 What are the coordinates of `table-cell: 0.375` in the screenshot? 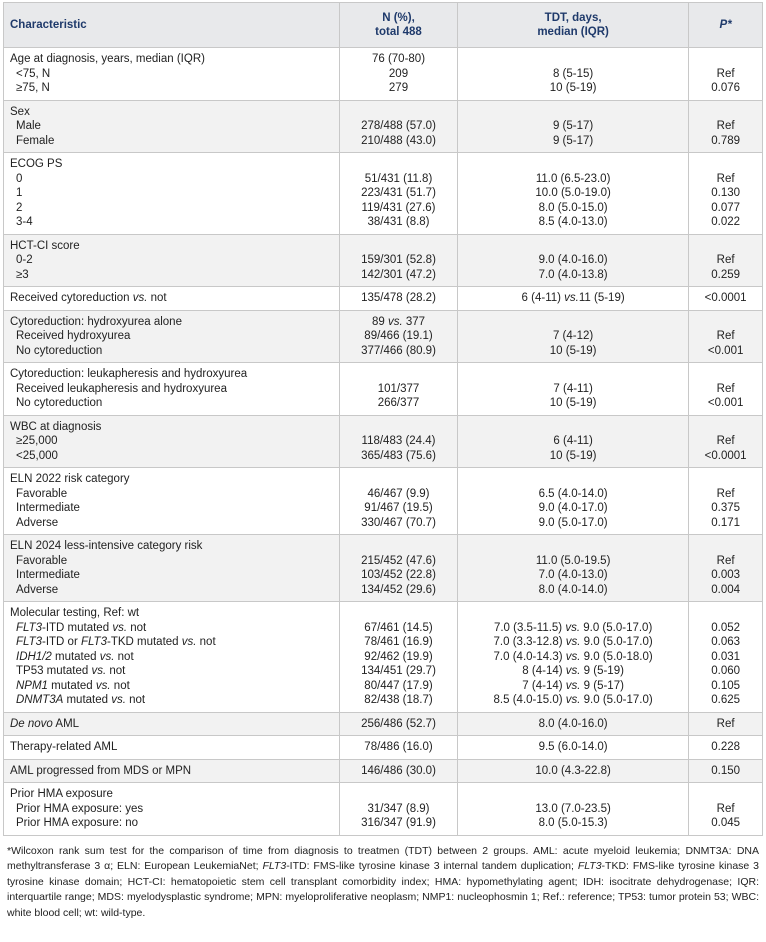 It's located at (725, 508).